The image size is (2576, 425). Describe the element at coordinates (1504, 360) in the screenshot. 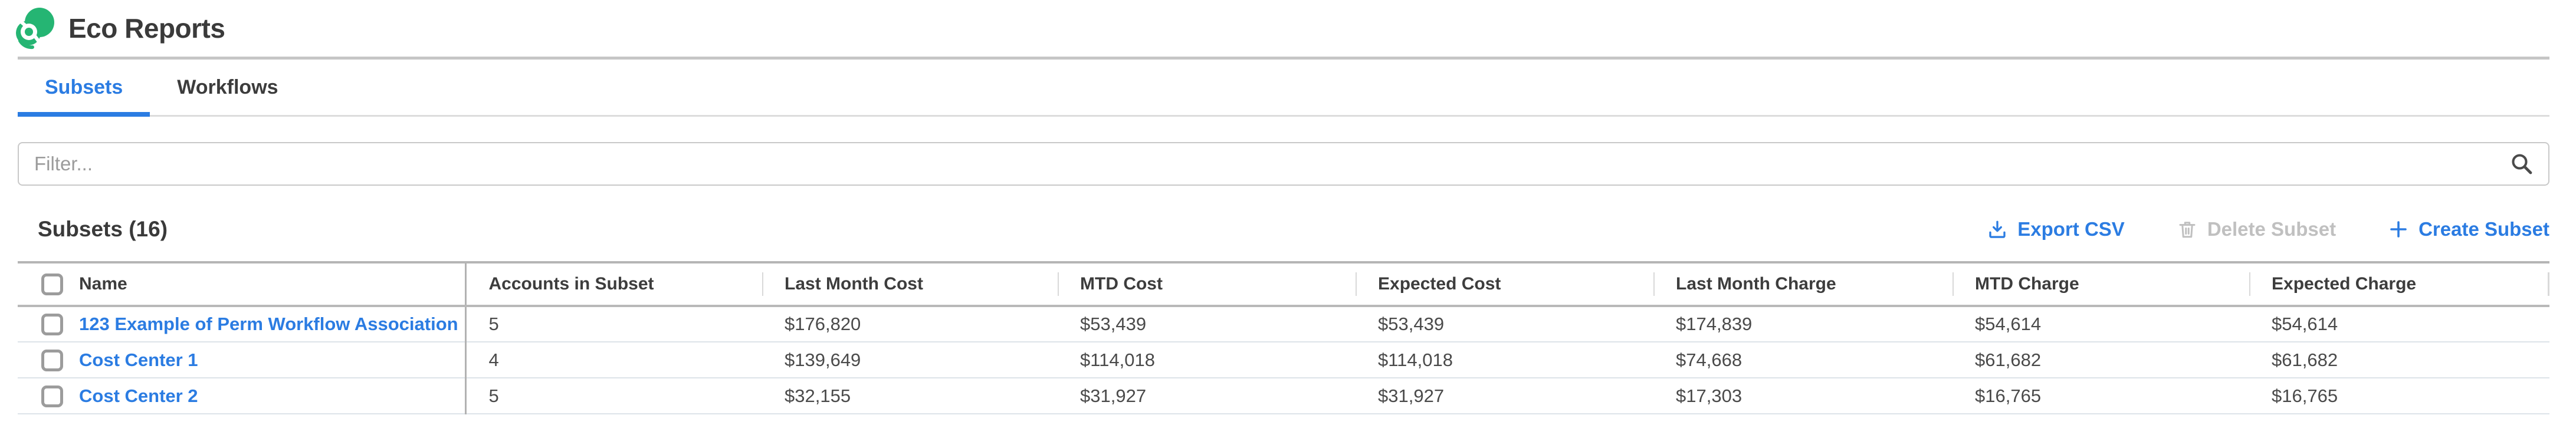

I see `expected-cost-cell: $114,018` at that location.